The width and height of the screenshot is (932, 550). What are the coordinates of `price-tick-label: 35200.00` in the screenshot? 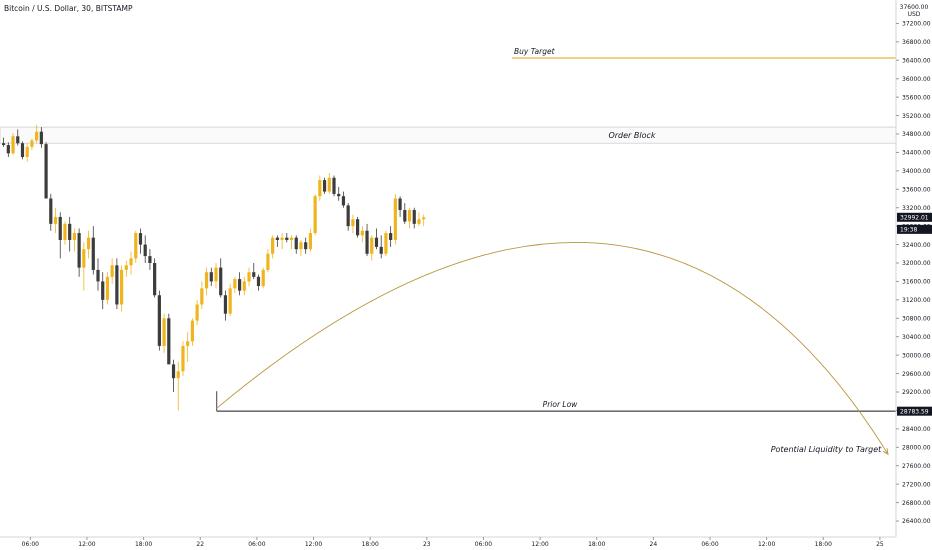 It's located at (916, 116).